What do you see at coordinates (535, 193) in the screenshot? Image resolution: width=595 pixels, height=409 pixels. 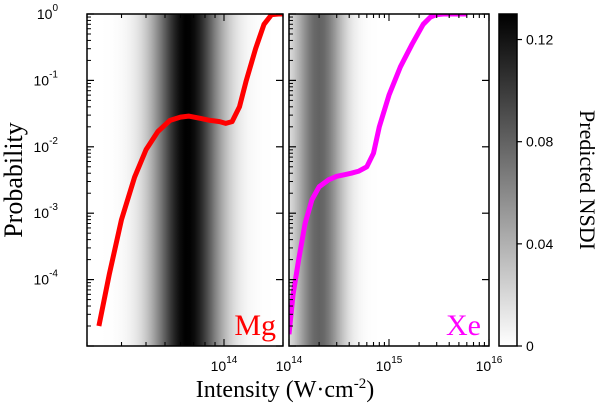 I see `colorbar-ticks: 0.12 0.08 0.04 0` at bounding box center [535, 193].